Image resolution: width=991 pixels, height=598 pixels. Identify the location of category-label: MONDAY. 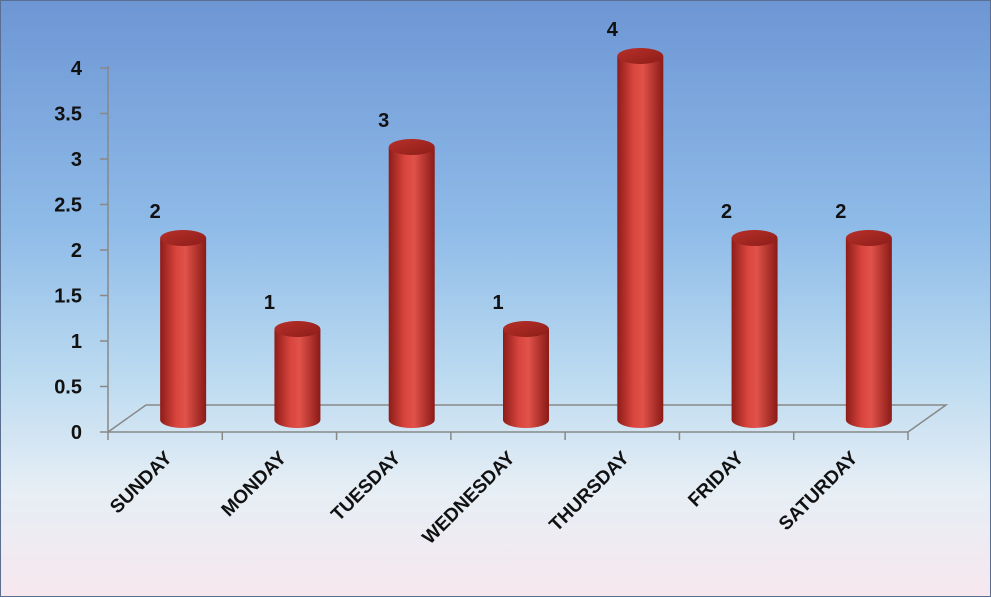
(255, 484).